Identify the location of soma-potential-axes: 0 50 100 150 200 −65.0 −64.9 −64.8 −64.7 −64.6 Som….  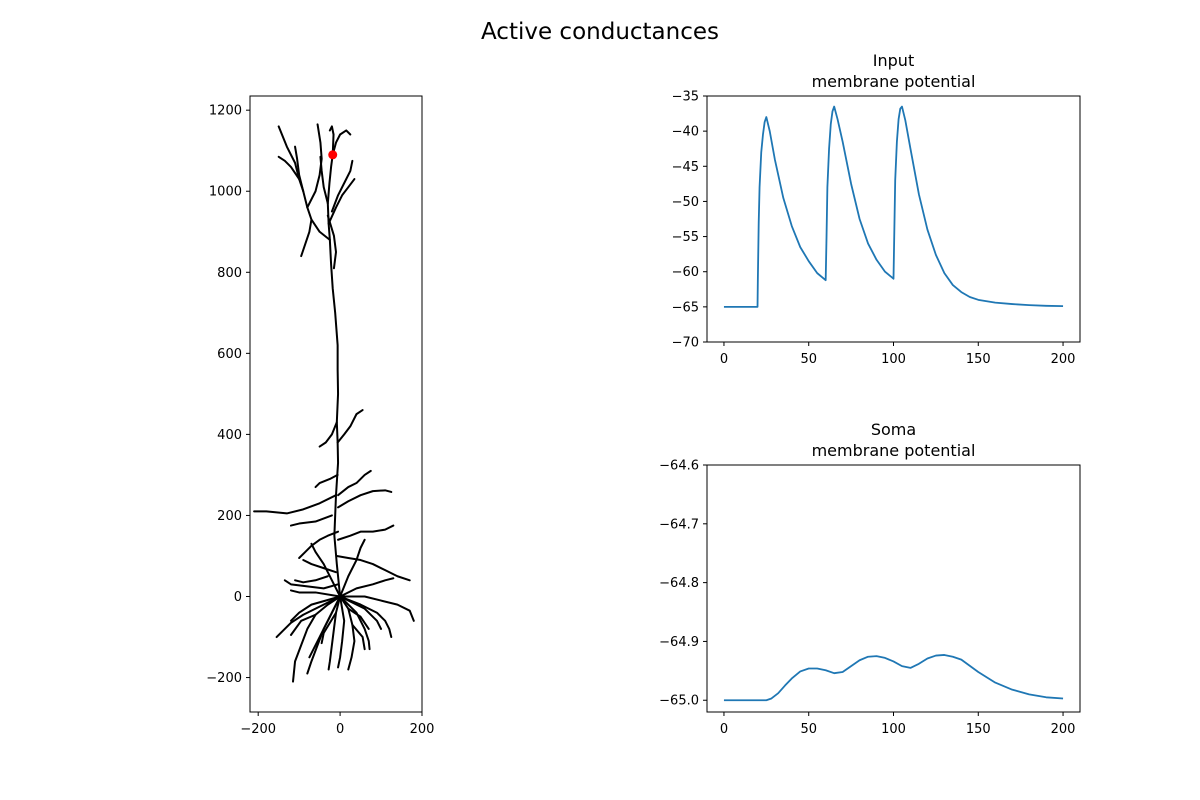
(870, 578).